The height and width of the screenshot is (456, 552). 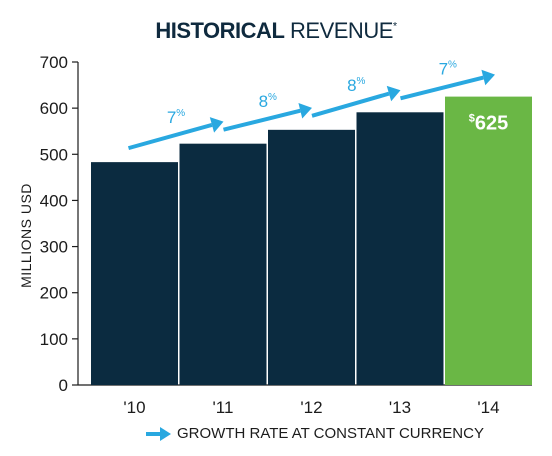 I want to click on x-tick-label: '12, so click(x=311, y=407).